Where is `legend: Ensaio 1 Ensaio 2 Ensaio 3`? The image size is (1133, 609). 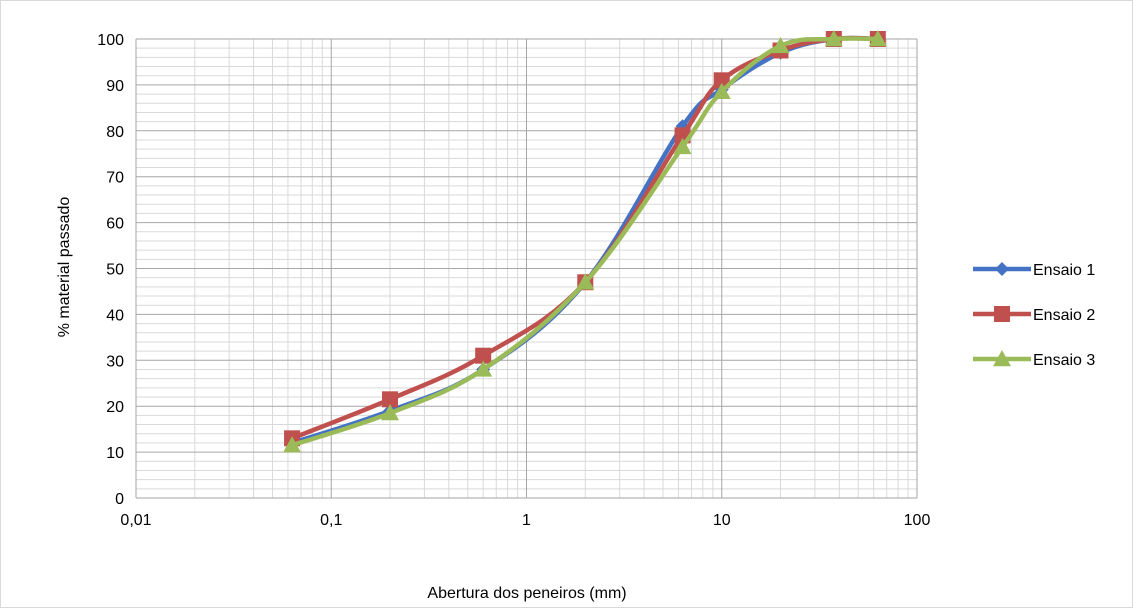 legend: Ensaio 1 Ensaio 2 Ensaio 3 is located at coordinates (1034, 315).